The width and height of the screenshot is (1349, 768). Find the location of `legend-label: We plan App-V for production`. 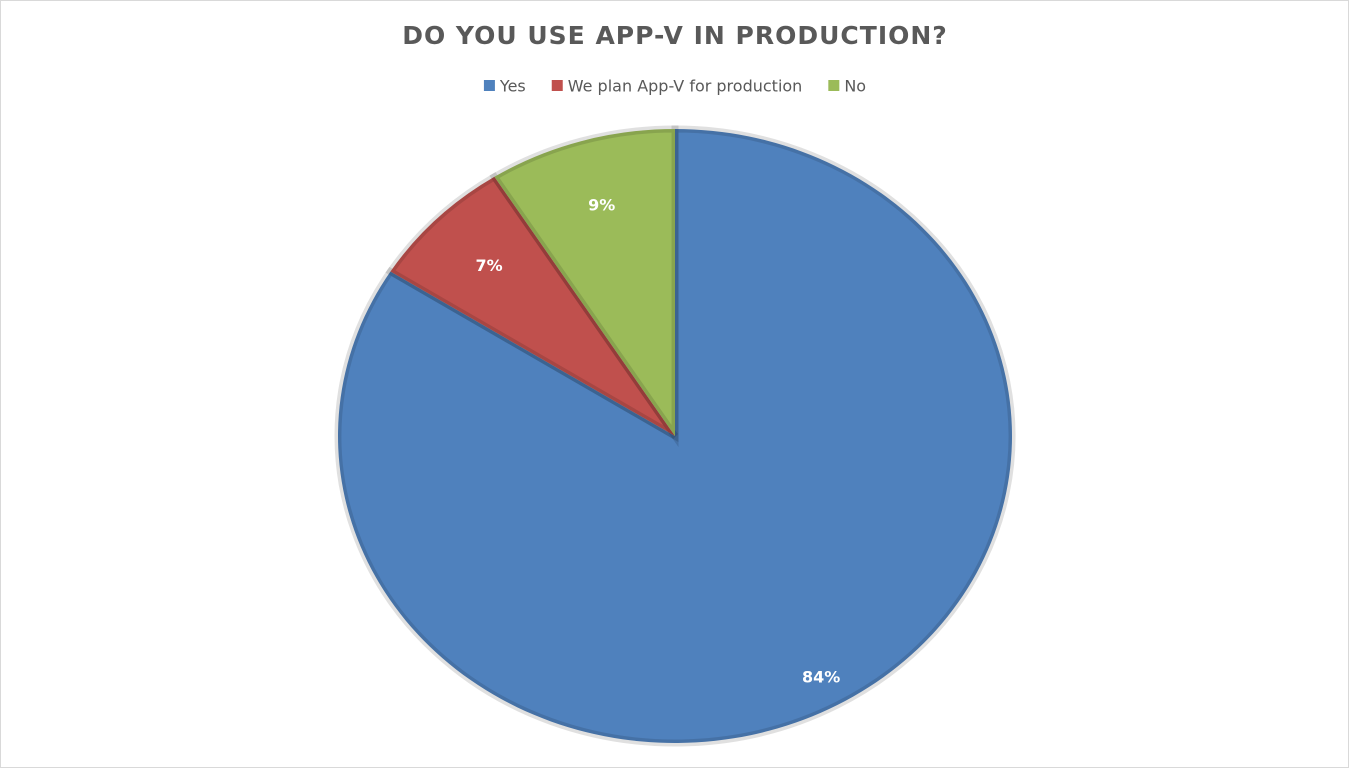

legend-label: We plan App-V for production is located at coordinates (685, 86).